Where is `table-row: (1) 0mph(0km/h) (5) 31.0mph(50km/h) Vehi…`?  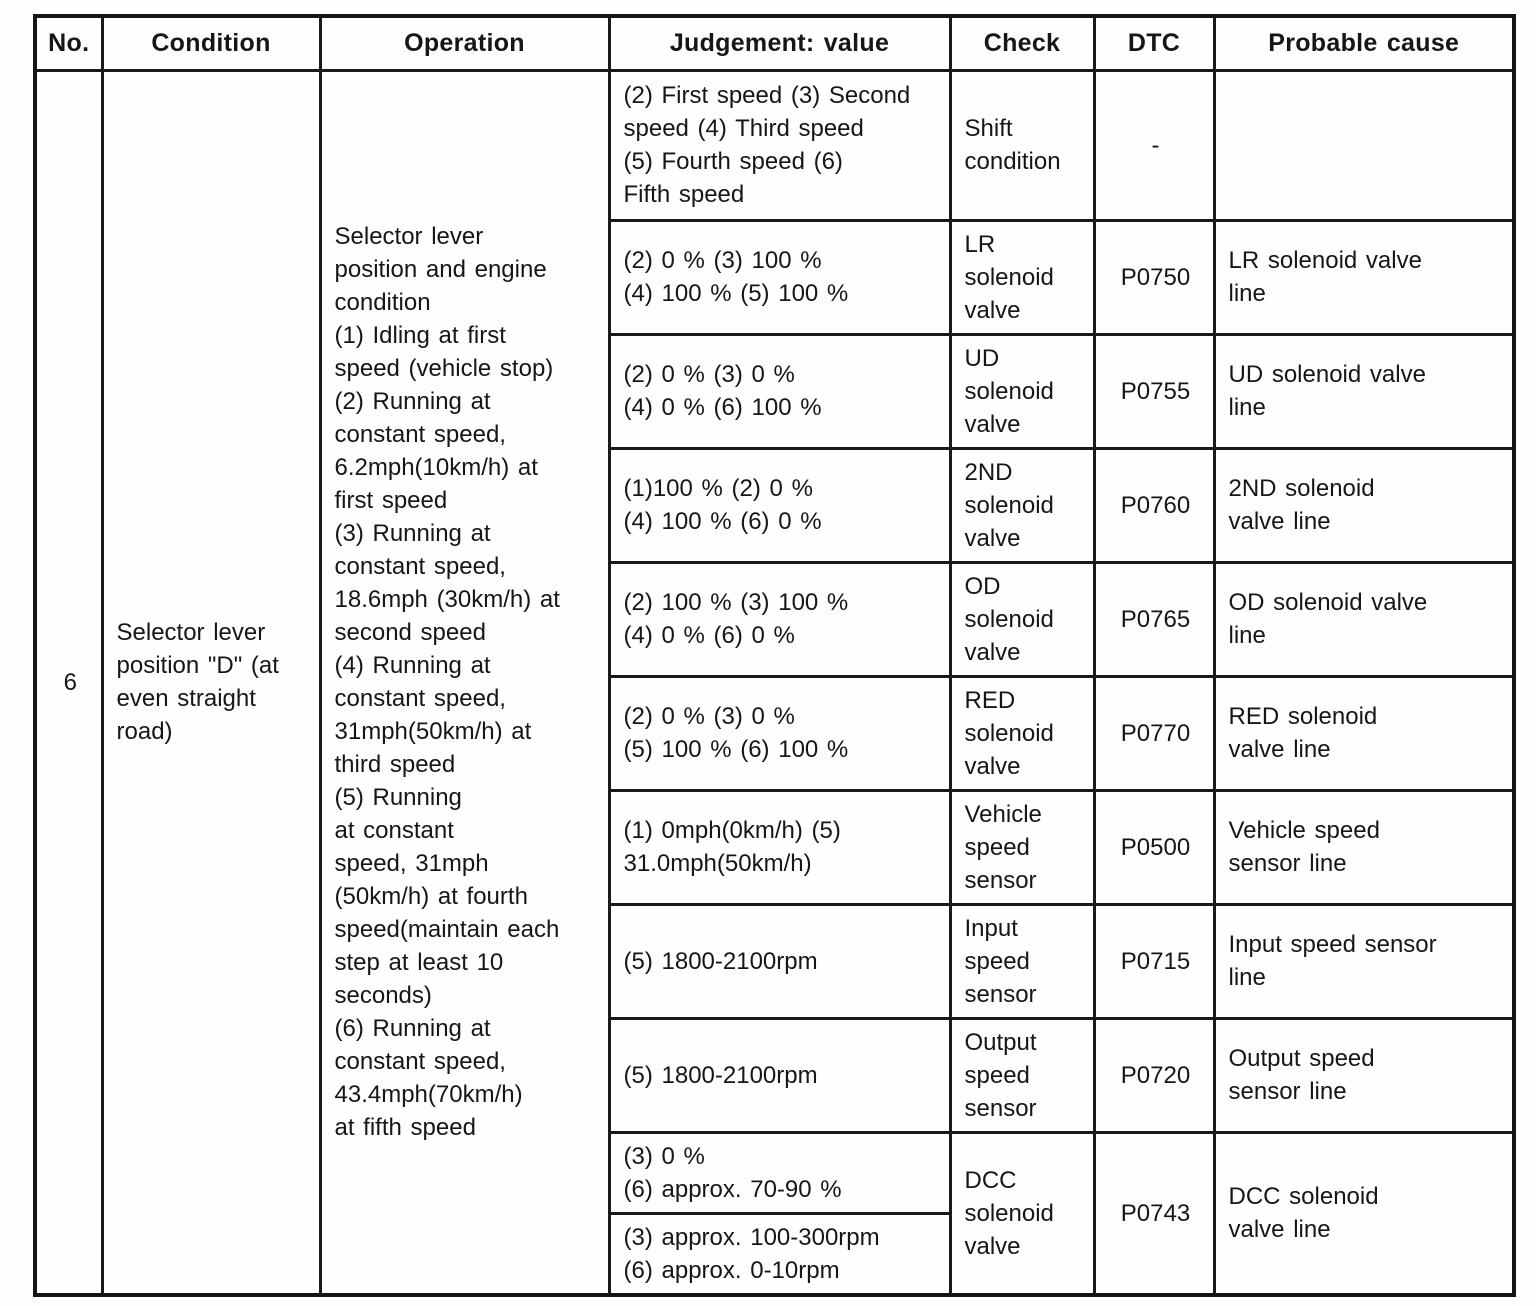 table-row: (1) 0mph(0km/h) (5) 31.0mph(50km/h) Vehi… is located at coordinates (775, 847).